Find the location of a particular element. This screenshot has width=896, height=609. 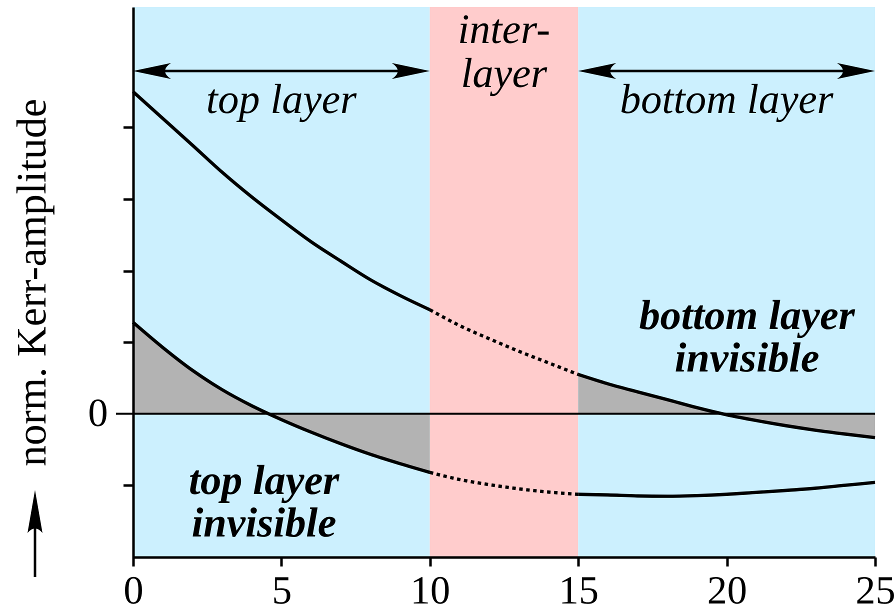

x-tick-label: 20 is located at coordinates (727, 588).